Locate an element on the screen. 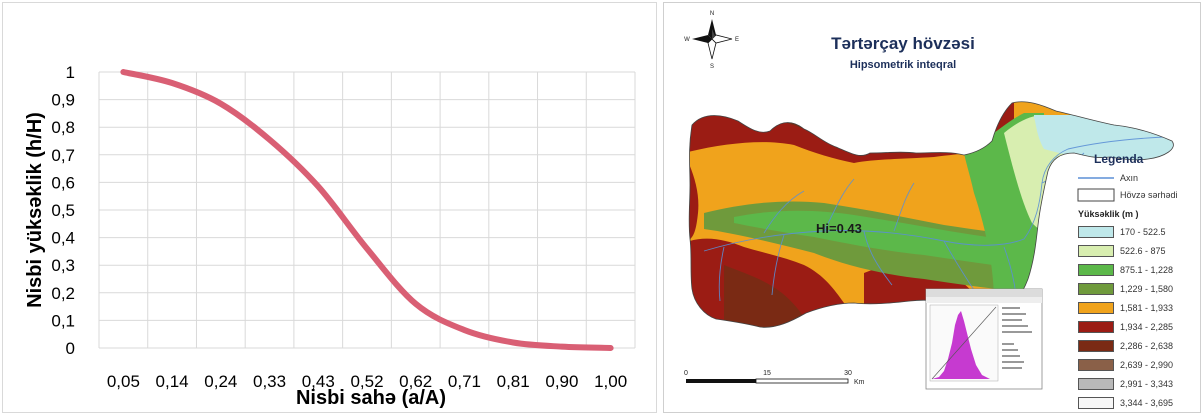 The width and height of the screenshot is (1203, 417). x-tick-label: 0,90 is located at coordinates (561, 381).